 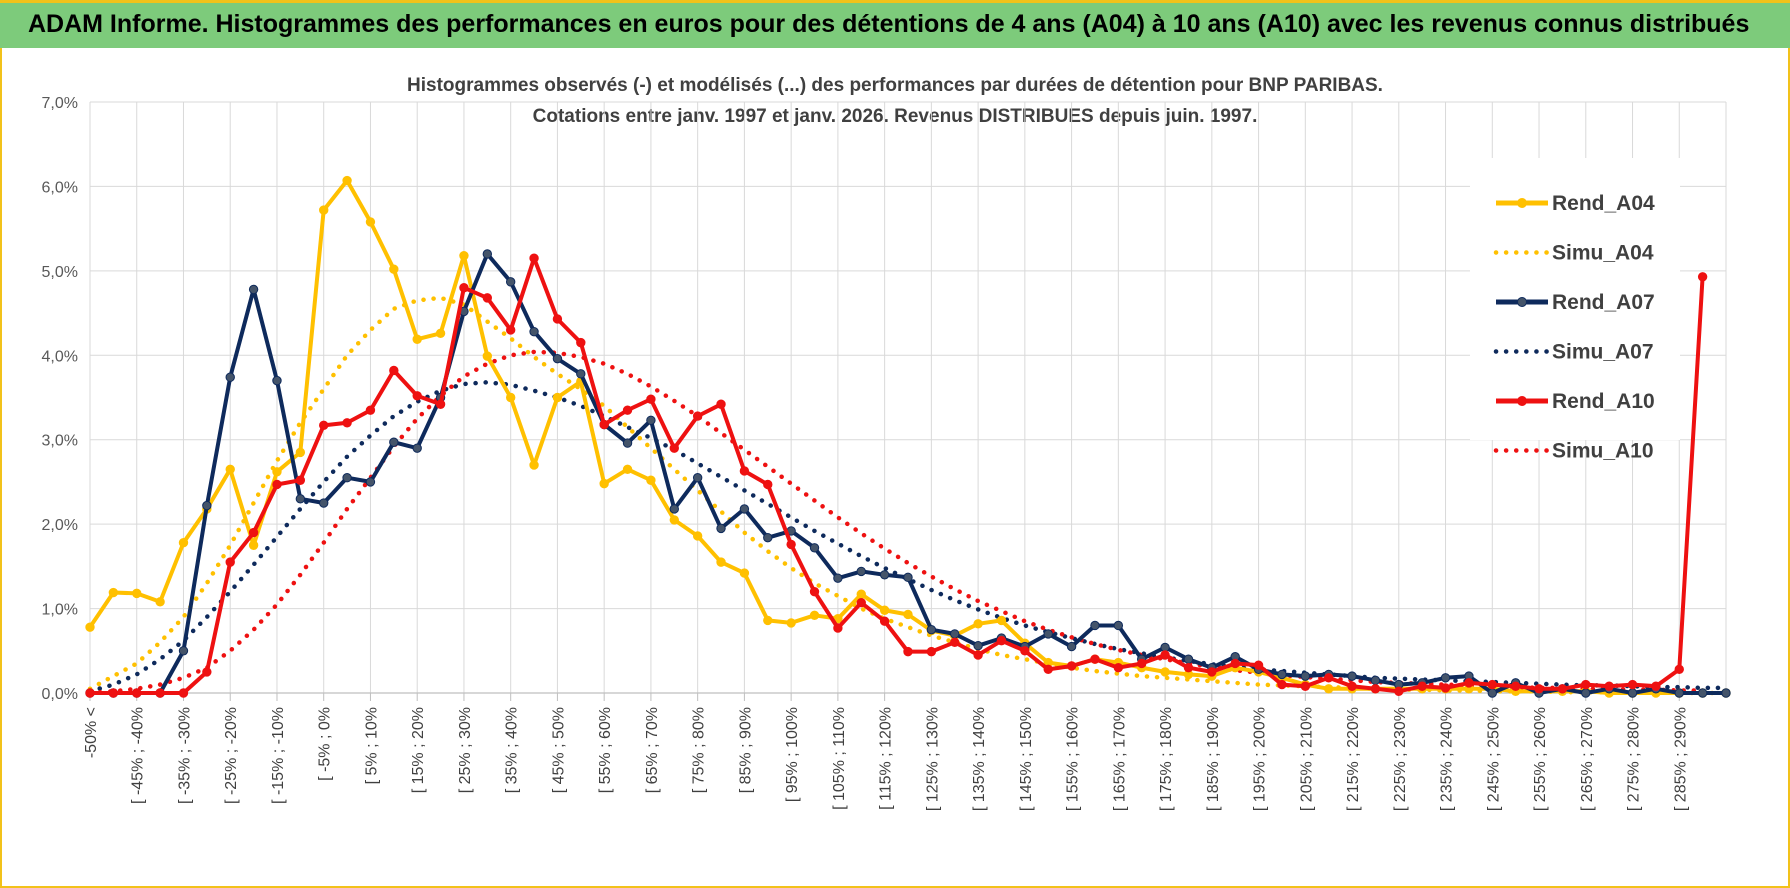 What do you see at coordinates (60, 694) in the screenshot?
I see `y-tick-label: 0,0%` at bounding box center [60, 694].